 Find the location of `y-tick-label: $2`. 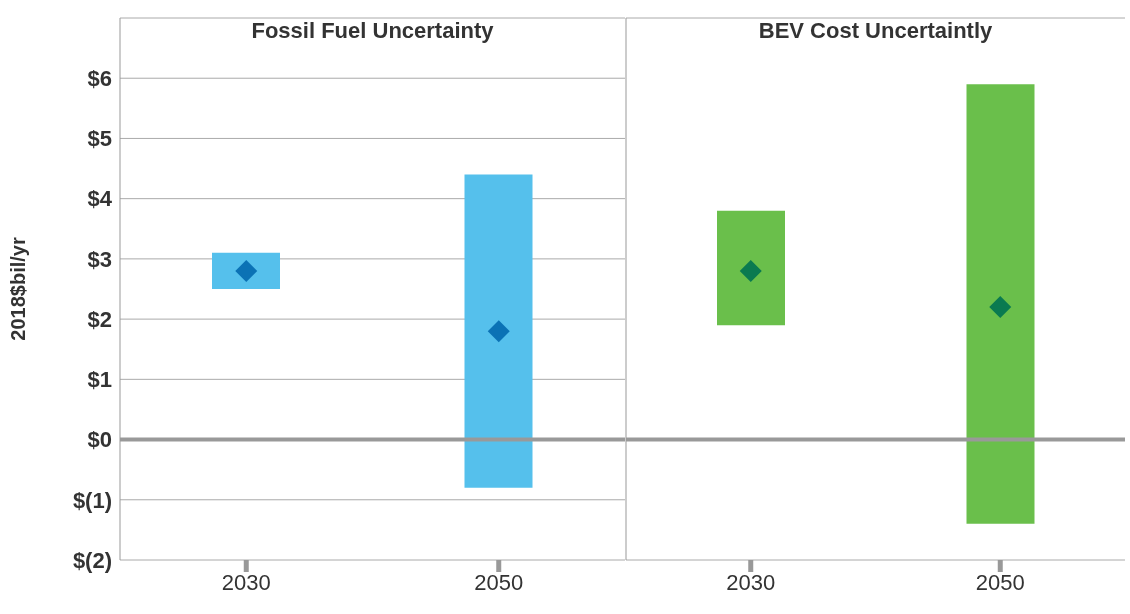

y-tick-label: $2 is located at coordinates (99, 319).